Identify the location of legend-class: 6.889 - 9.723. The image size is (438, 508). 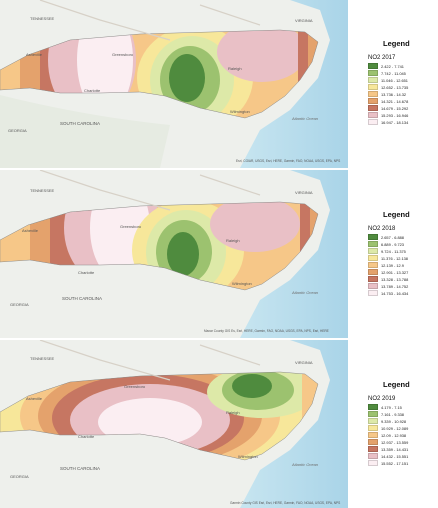
(386, 244).